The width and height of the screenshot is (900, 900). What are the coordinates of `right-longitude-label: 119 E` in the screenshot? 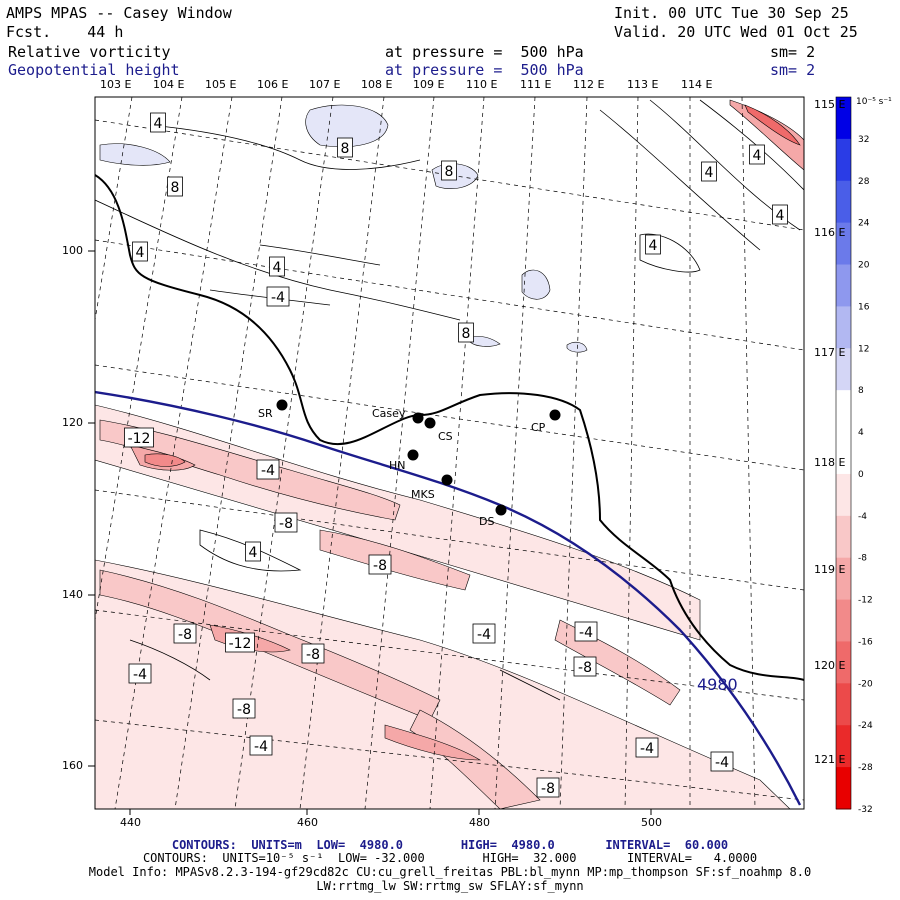 It's located at (830, 569).